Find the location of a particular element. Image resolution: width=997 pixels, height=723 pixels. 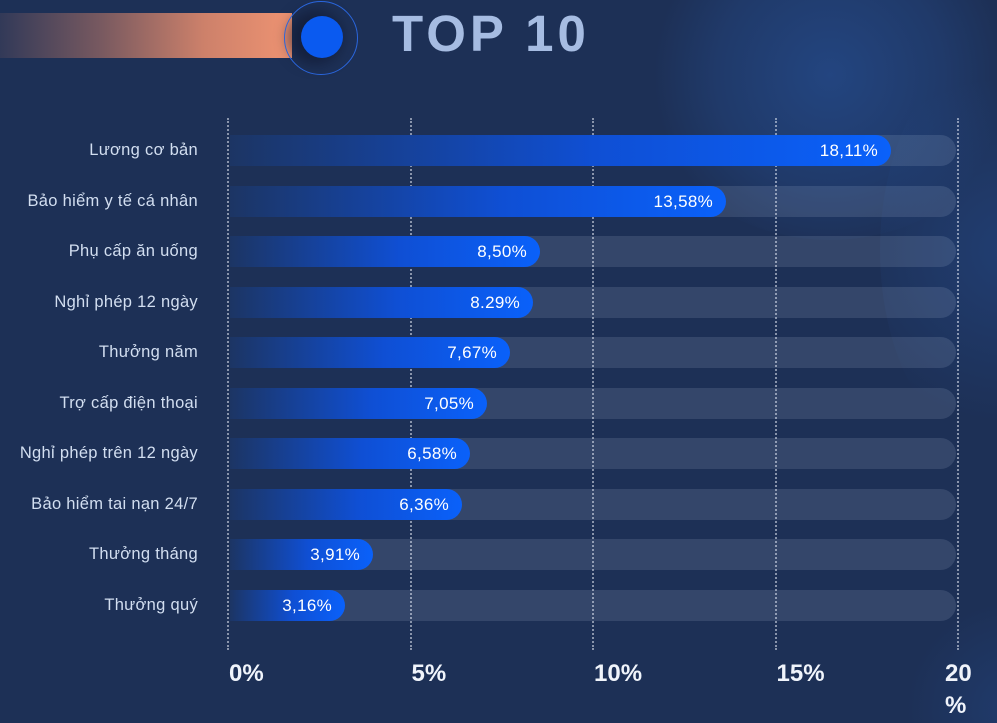

circle-ring-icon is located at coordinates (321, 38).